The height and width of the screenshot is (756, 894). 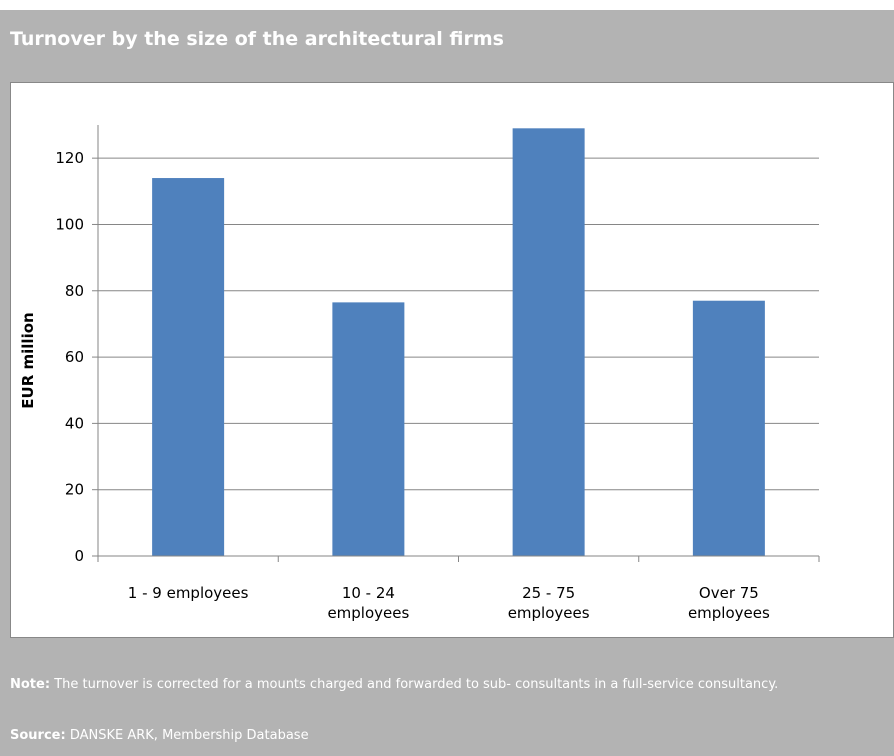 What do you see at coordinates (28, 360) in the screenshot?
I see `y-axis-label: EUR million` at bounding box center [28, 360].